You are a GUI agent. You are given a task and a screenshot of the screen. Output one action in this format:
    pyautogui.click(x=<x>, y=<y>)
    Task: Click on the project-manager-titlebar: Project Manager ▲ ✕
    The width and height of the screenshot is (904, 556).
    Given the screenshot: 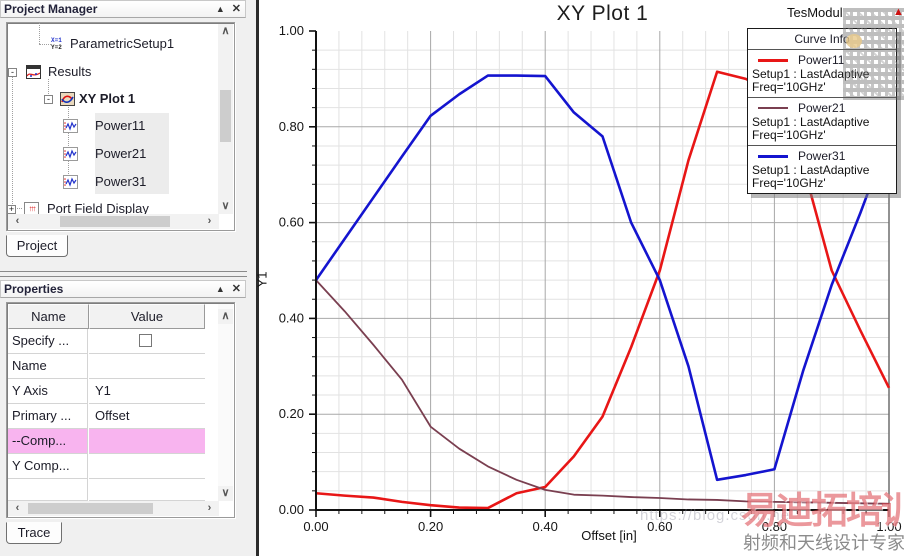 What is the action you would take?
    pyautogui.click(x=123, y=9)
    